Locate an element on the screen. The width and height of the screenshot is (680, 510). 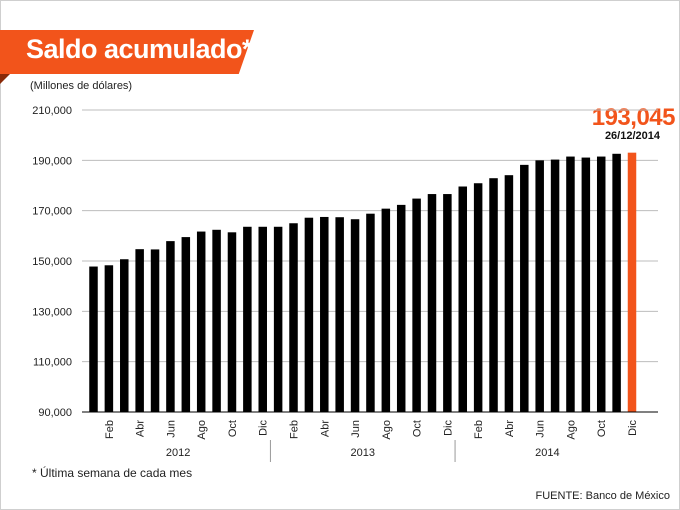
y-tick-label: 130,000 is located at coordinates (52, 312).